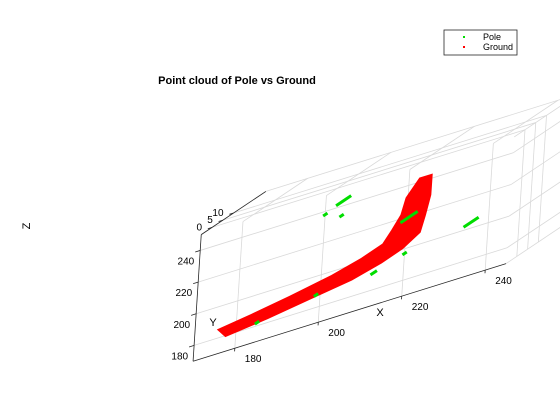  I want to click on x-axis-label: X, so click(380, 313).